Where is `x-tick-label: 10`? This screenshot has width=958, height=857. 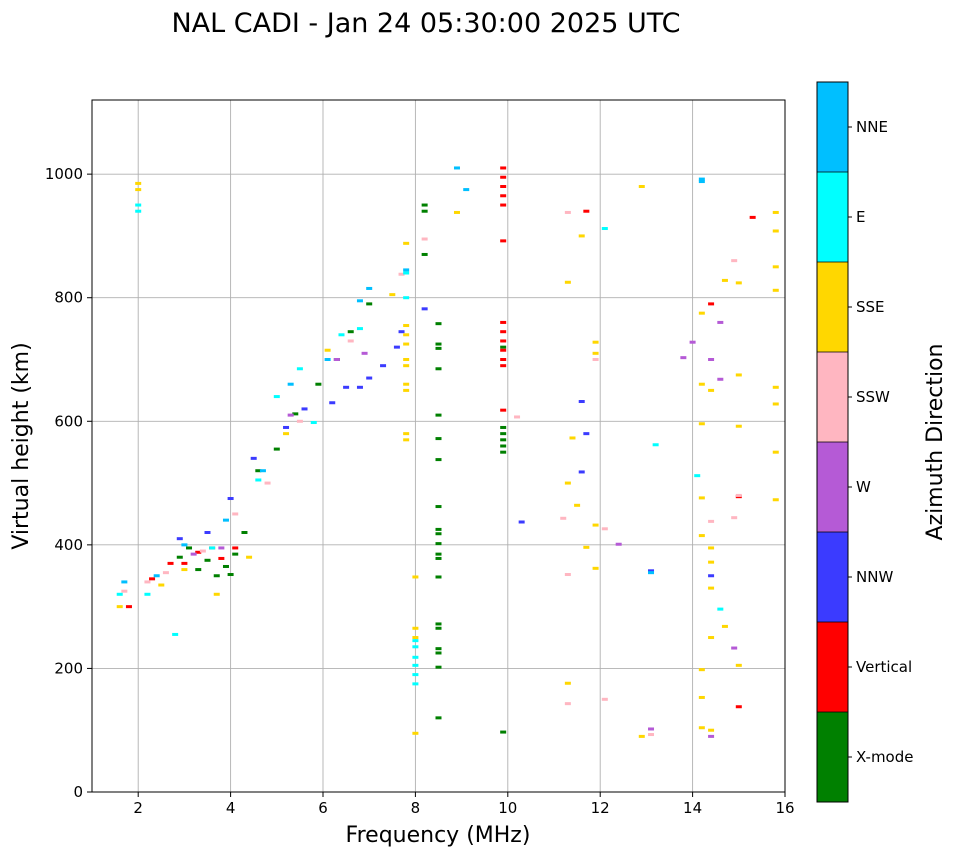
x-tick-label: 10 is located at coordinates (507, 808).